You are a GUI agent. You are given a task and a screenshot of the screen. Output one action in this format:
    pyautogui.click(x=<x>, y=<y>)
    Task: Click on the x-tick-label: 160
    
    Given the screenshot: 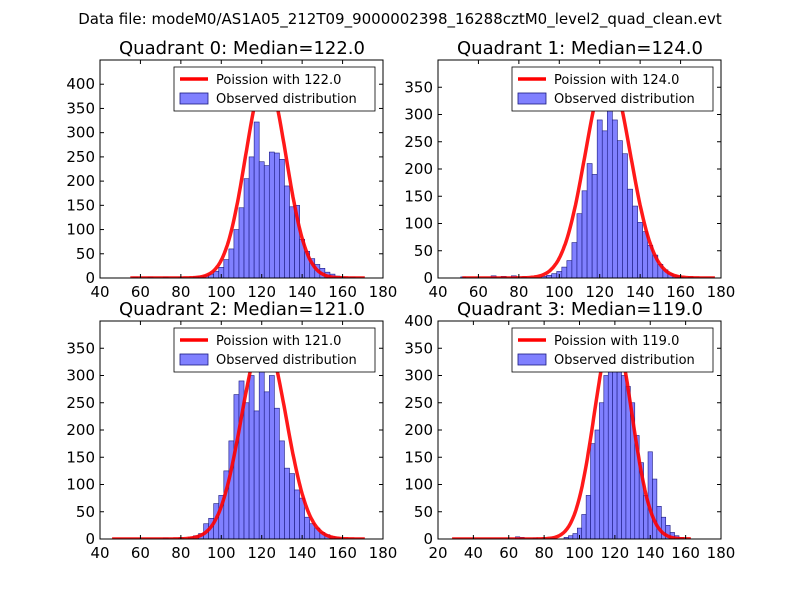 What is the action you would take?
    pyautogui.click(x=342, y=553)
    